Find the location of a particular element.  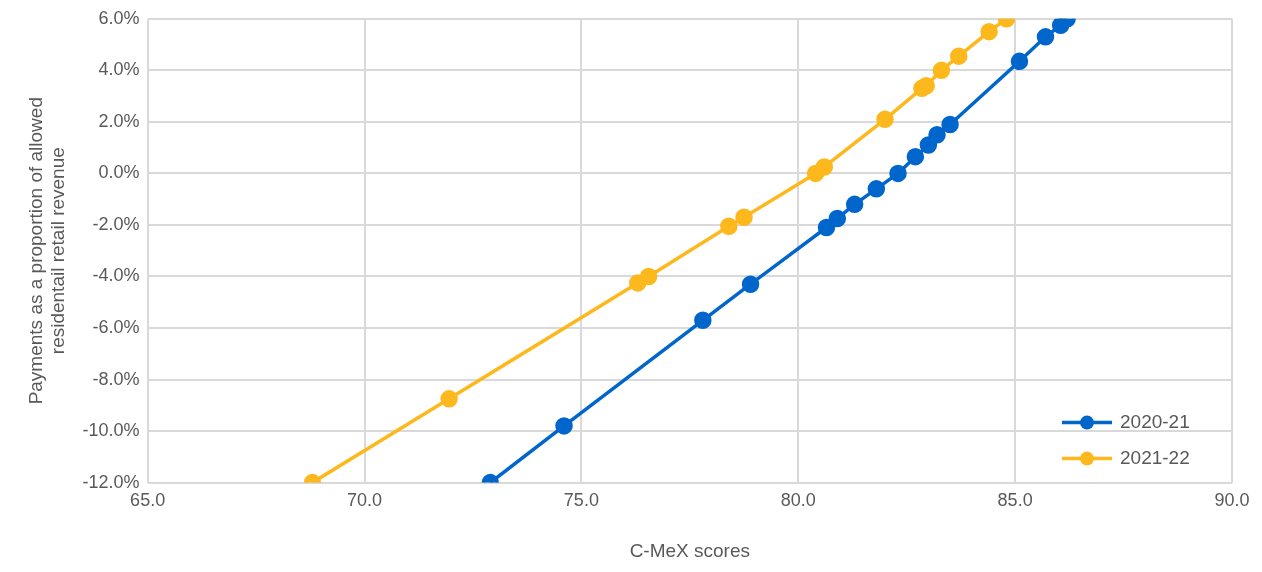

x-tick-label: 85.0 is located at coordinates (1015, 500).